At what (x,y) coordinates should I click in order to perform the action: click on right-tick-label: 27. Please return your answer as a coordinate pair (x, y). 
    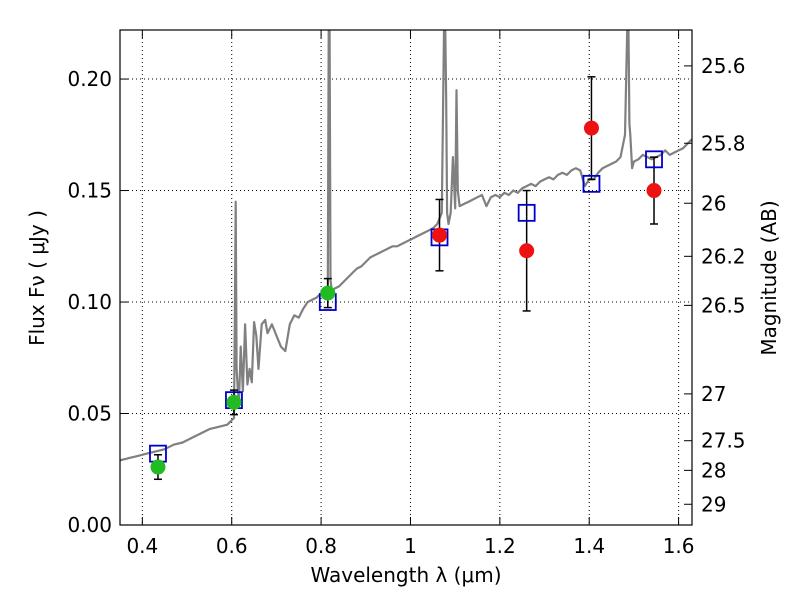
    Looking at the image, I should click on (713, 394).